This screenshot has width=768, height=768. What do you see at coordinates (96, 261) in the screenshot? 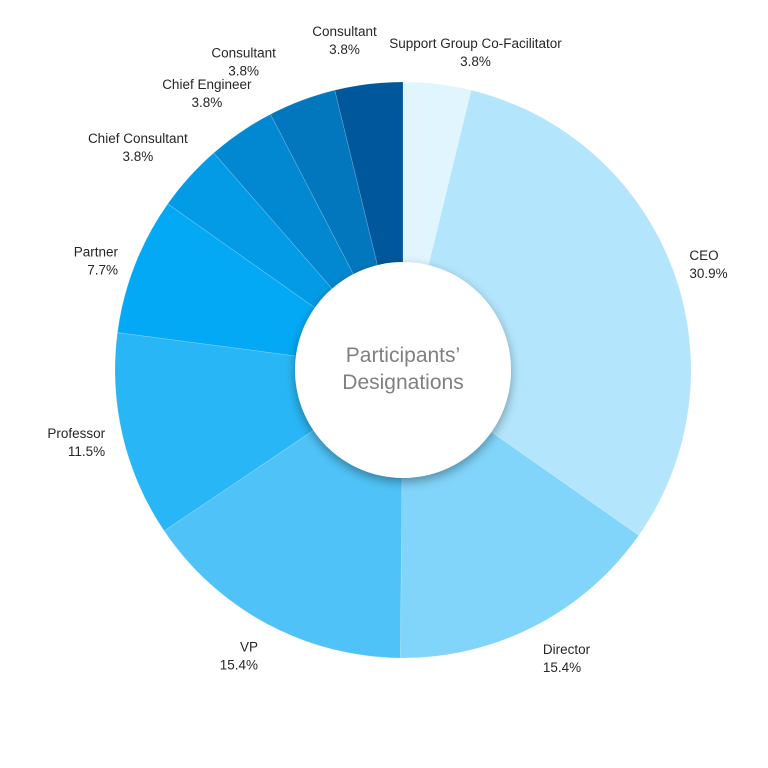
I see `slice-label: Partner 7.7%` at bounding box center [96, 261].